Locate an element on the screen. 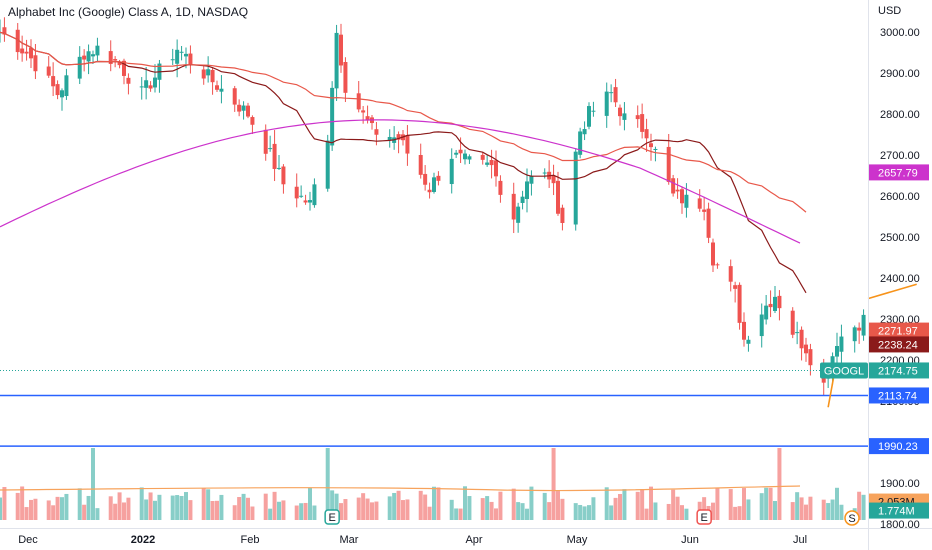 Image resolution: width=932 pixels, height=550 pixels. price-tick-label: 2400.00 is located at coordinates (900, 279).